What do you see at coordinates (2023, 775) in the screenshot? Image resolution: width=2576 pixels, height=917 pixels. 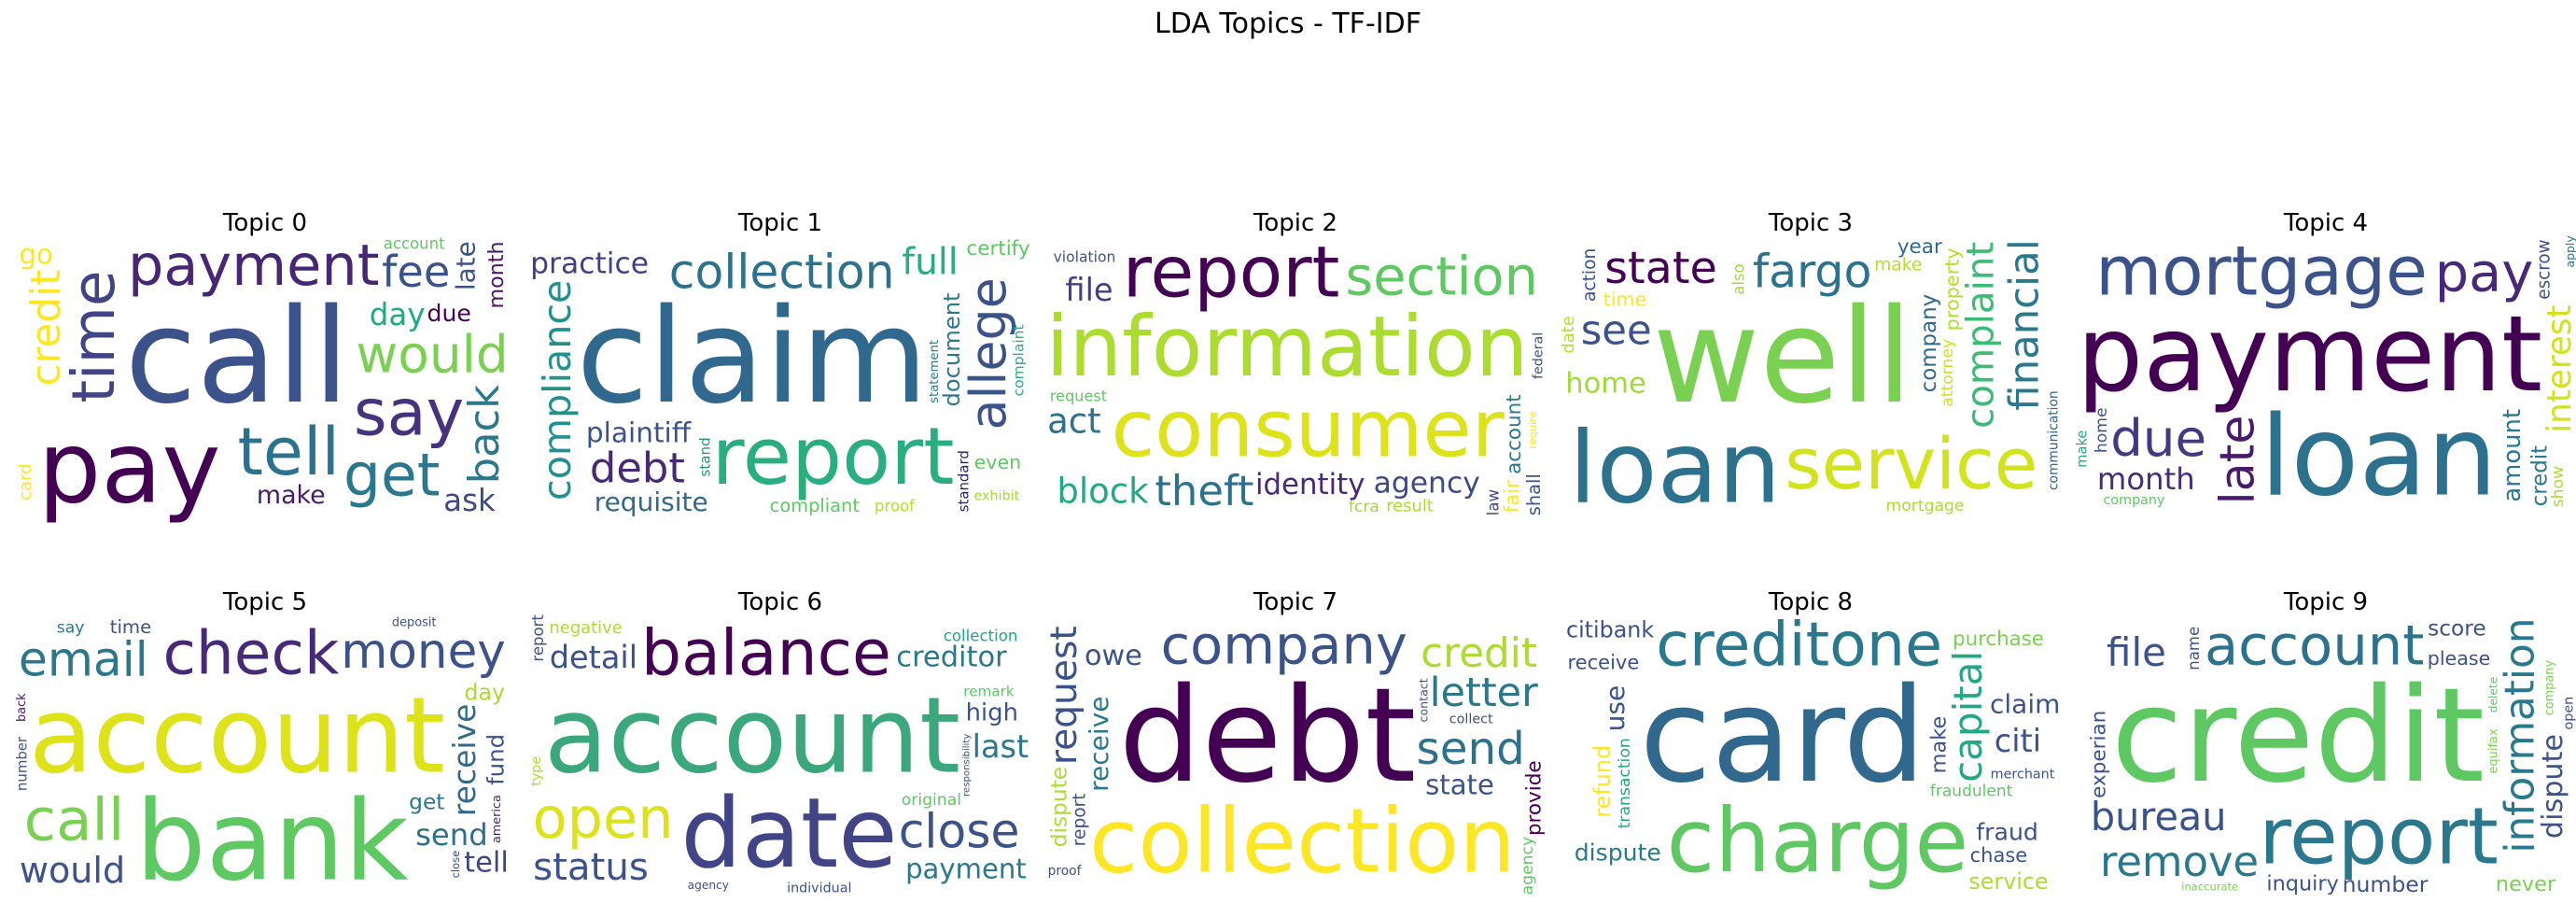 I see `word-merchant: merchant` at bounding box center [2023, 775].